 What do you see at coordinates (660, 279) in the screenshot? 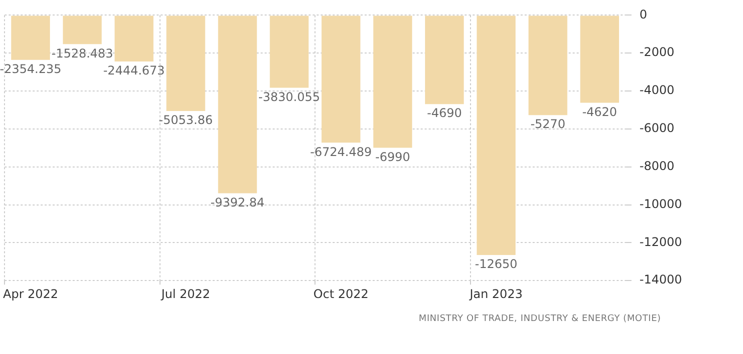
I see `y-tick-label: -14000` at bounding box center [660, 279].